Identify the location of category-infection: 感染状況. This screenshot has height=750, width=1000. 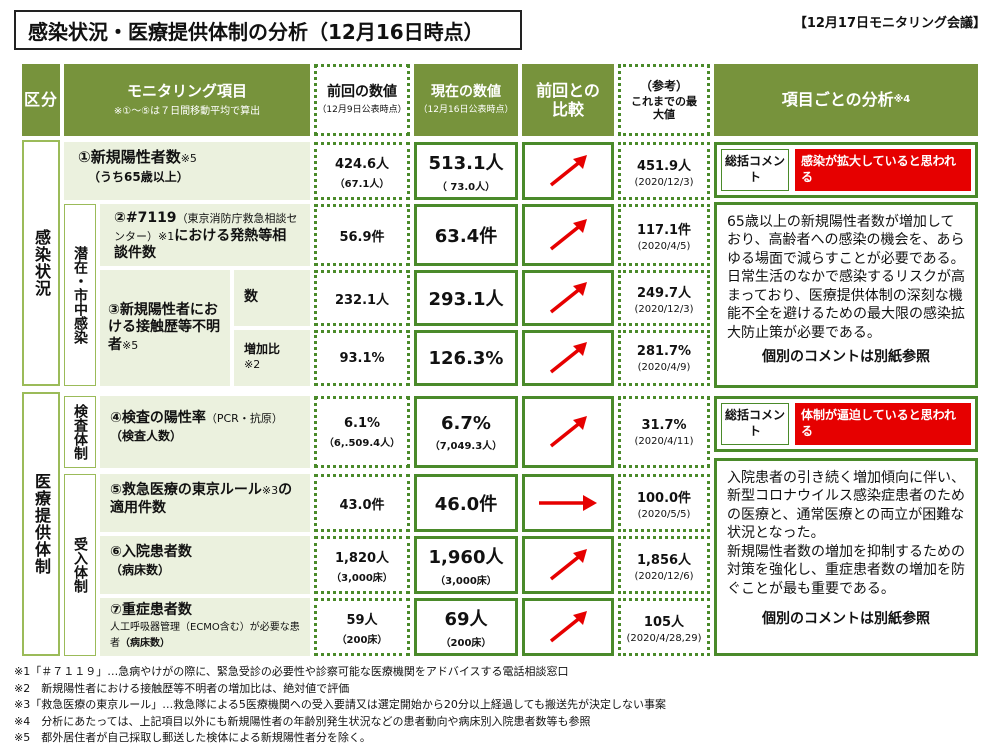
(41, 263).